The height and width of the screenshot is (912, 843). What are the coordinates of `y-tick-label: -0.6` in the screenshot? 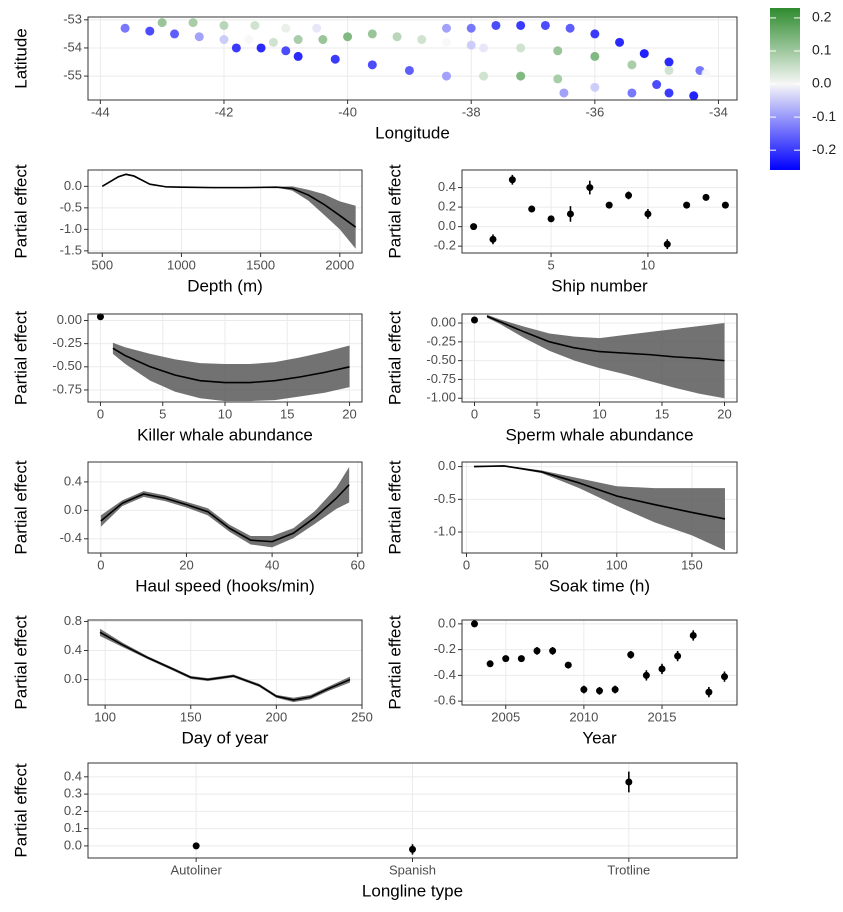 It's located at (445, 700).